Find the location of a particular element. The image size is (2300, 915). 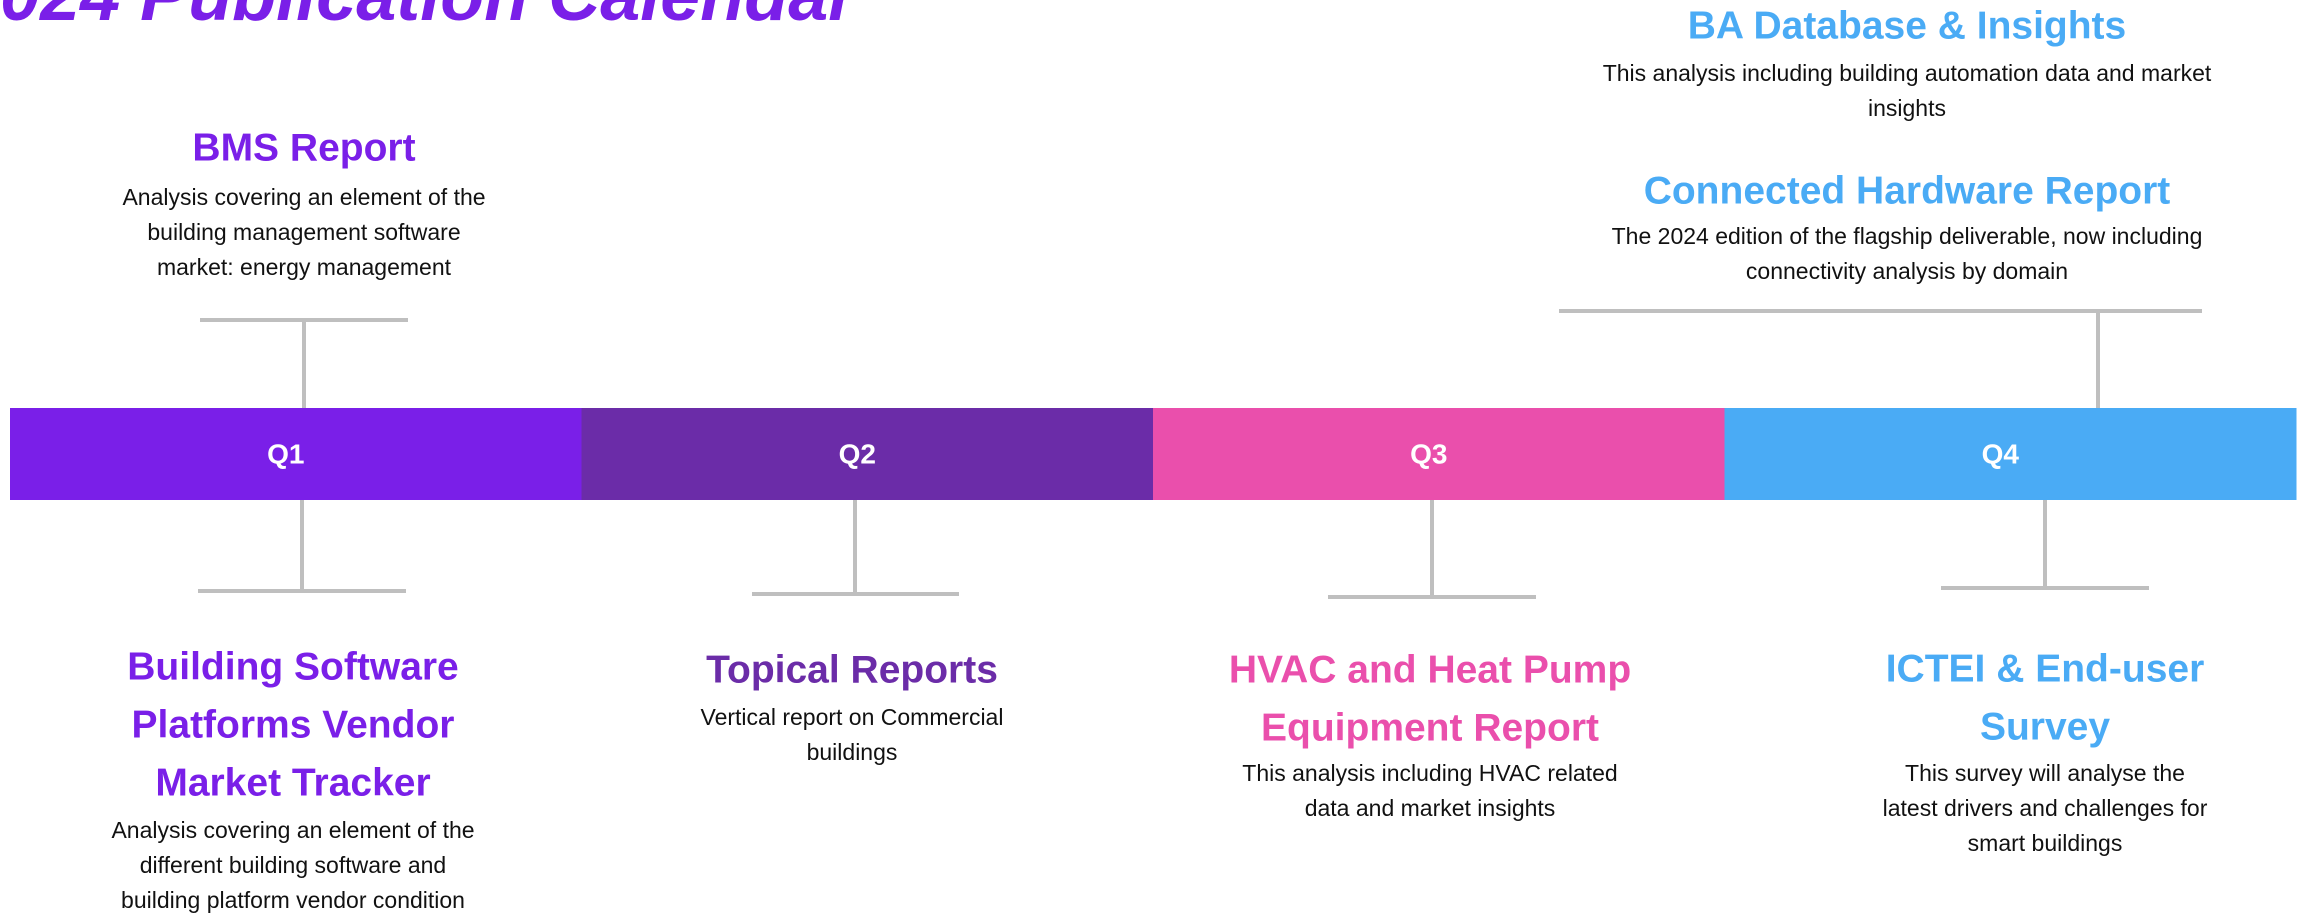

item-title: Building Software is located at coordinates (293, 667).